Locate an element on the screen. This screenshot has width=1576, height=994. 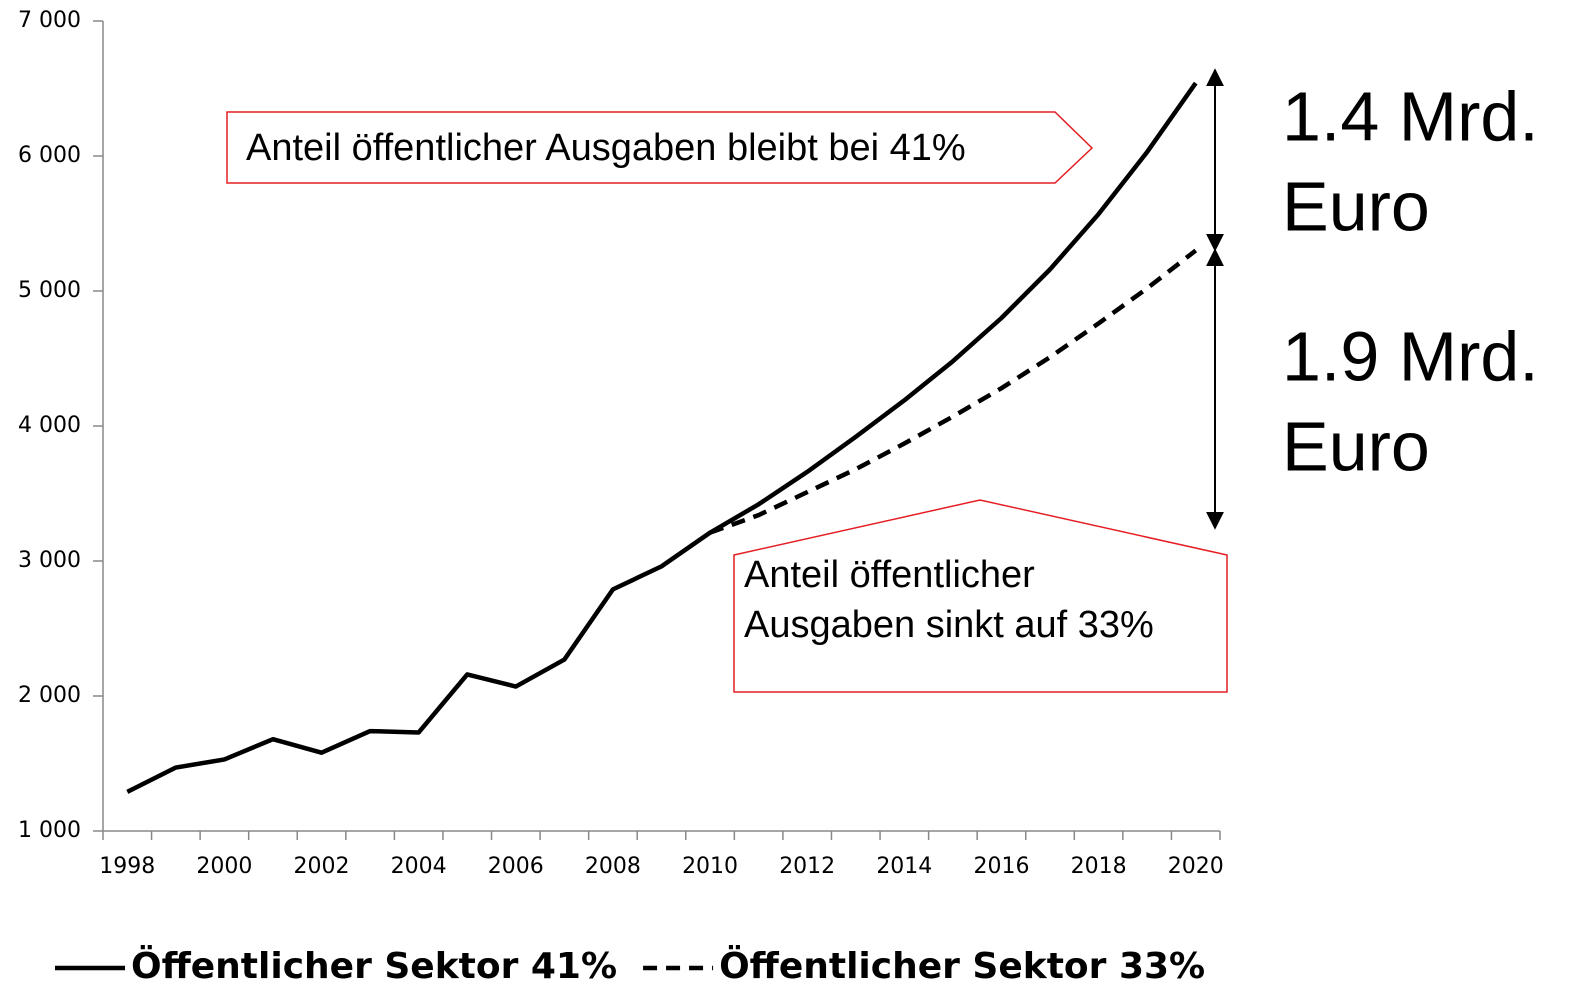
x-tick-label: 1998 is located at coordinates (127, 866).